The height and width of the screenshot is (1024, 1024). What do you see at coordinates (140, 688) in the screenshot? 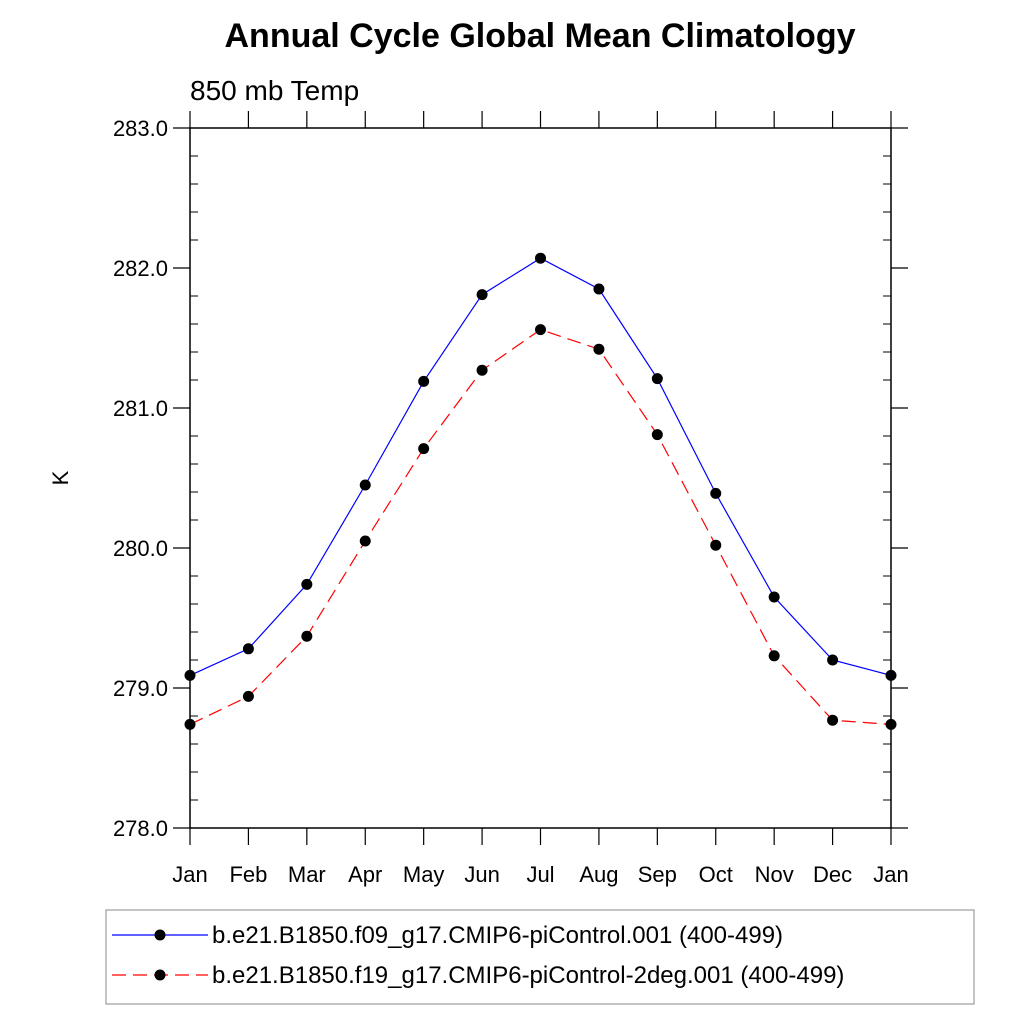
I see `y-tick-label: 279.0` at bounding box center [140, 688].